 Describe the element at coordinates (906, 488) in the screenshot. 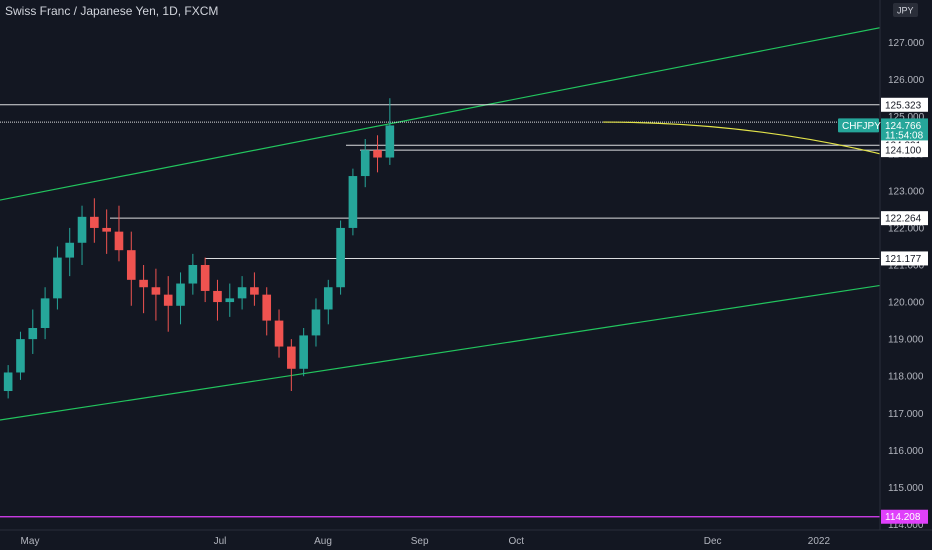

I see `price-tick-label: 115.000` at that location.